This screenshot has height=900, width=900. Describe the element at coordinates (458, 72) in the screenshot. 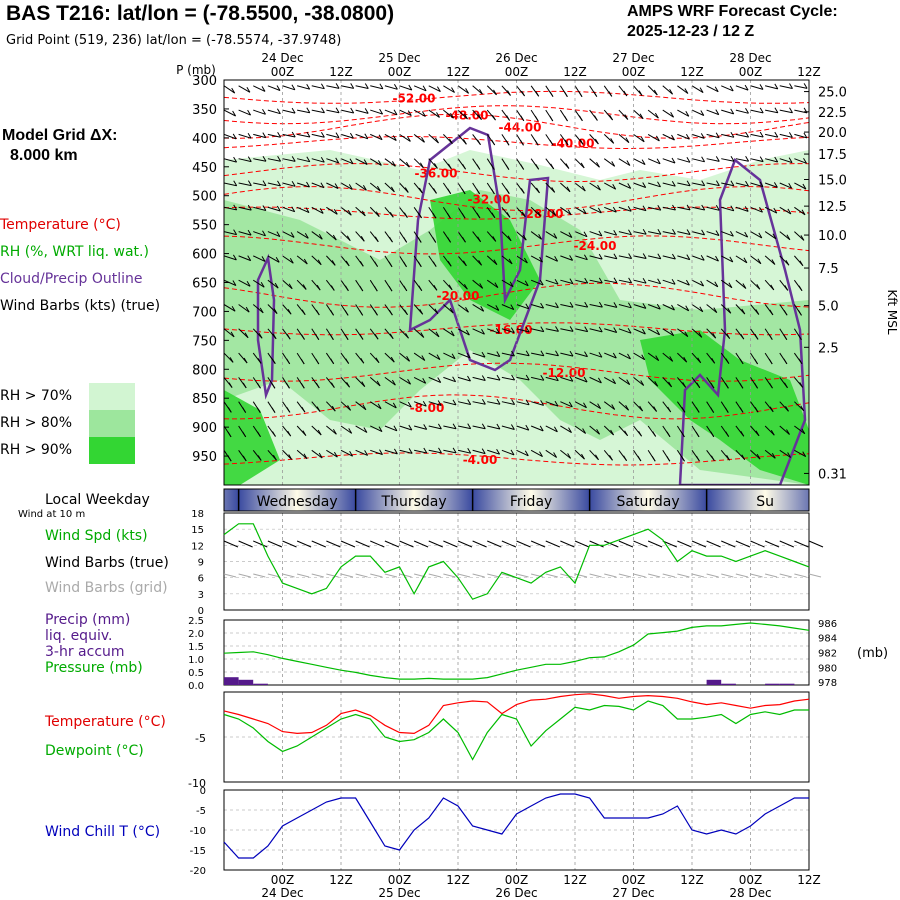

I see `top-hour-label: 12Z` at that location.